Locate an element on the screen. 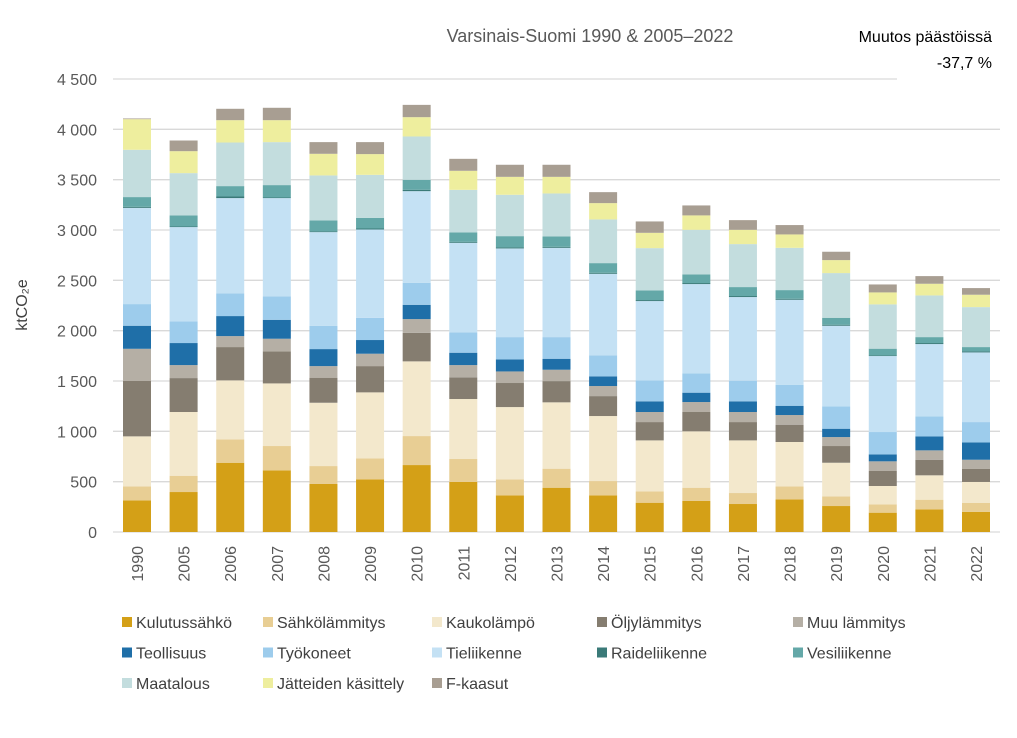  legend-label: Tieliikenne is located at coordinates (484, 654).